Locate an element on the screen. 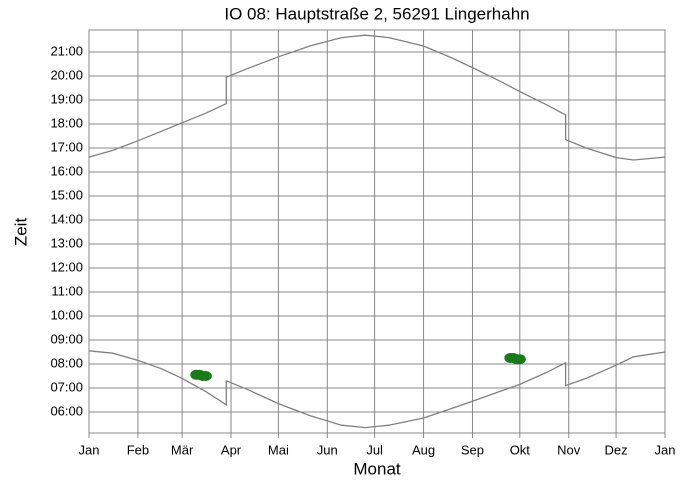 The height and width of the screenshot is (484, 695). y-tick-label: 08:00 is located at coordinates (66, 362).